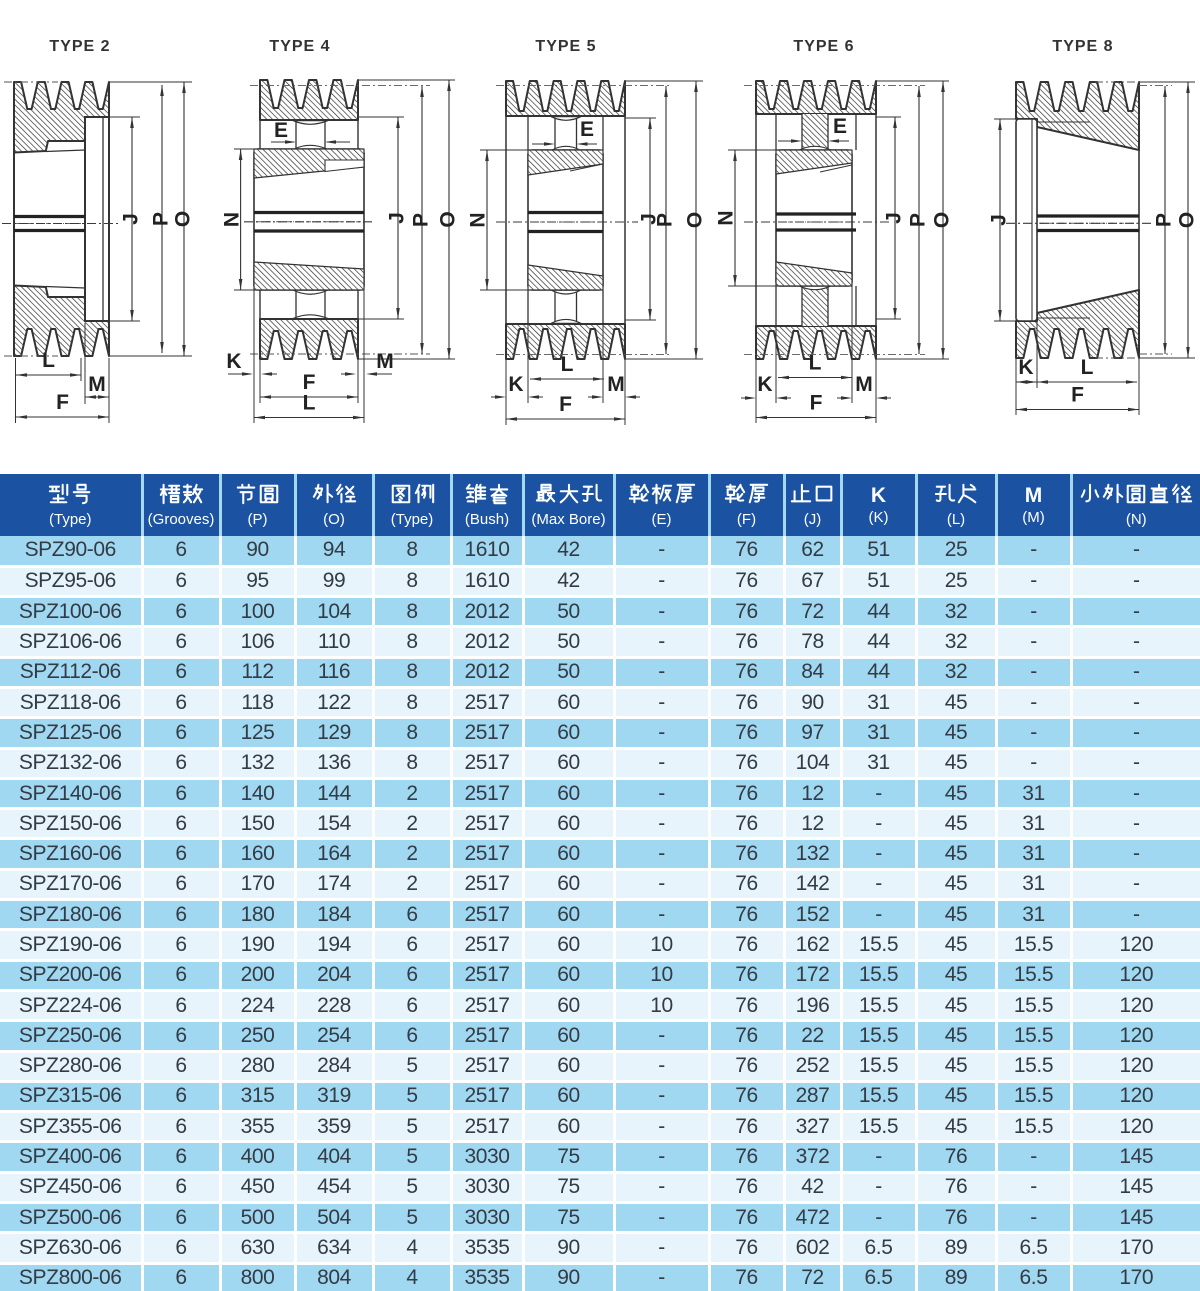  What do you see at coordinates (299, 46) in the screenshot?
I see `svg-text: TYPE 4` at bounding box center [299, 46].